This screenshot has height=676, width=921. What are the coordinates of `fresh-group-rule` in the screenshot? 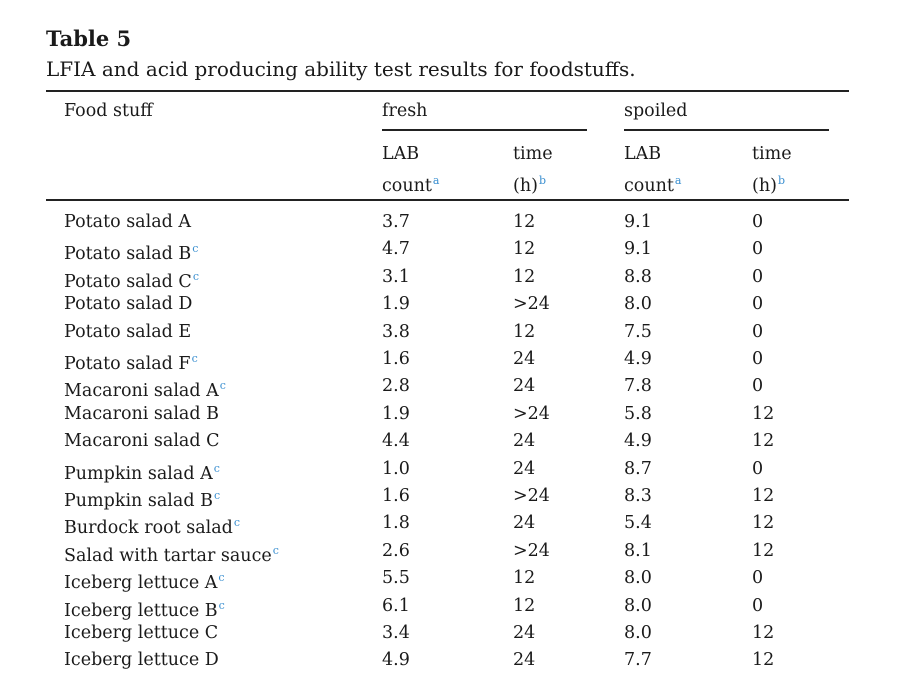 It's located at (484, 130).